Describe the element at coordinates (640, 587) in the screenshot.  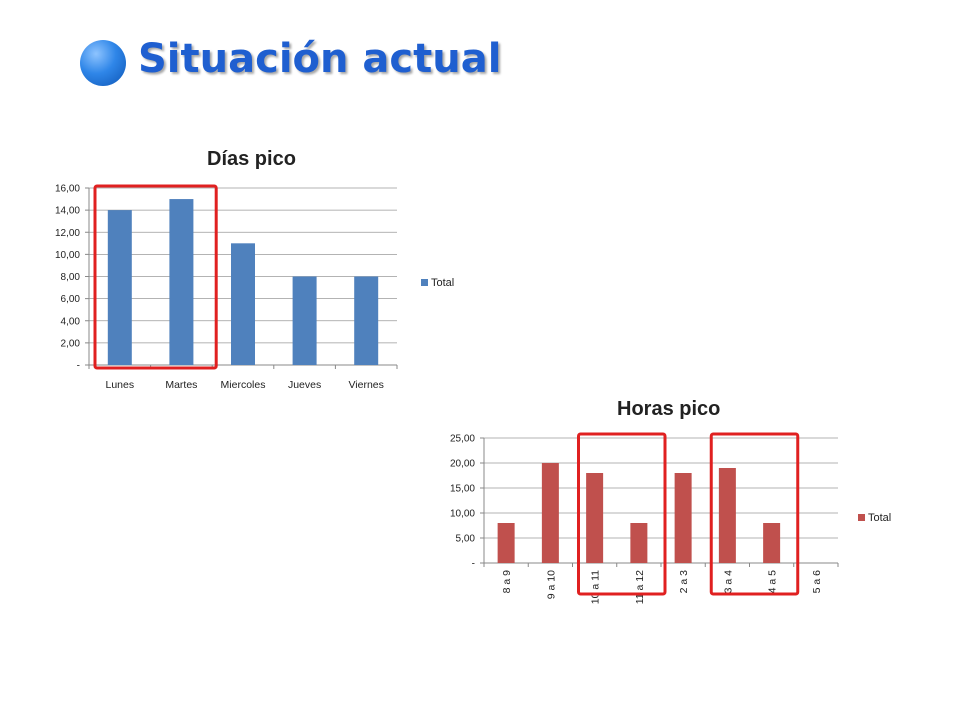
I see `hours-category-label: 11 a 12` at that location.